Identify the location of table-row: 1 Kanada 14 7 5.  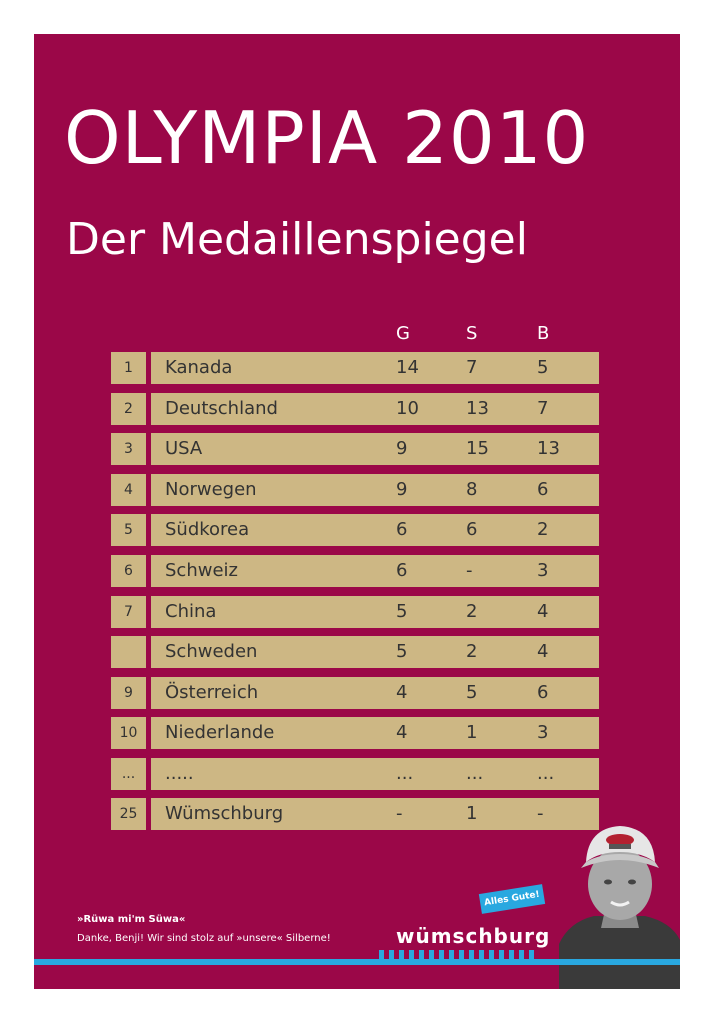
(355, 368).